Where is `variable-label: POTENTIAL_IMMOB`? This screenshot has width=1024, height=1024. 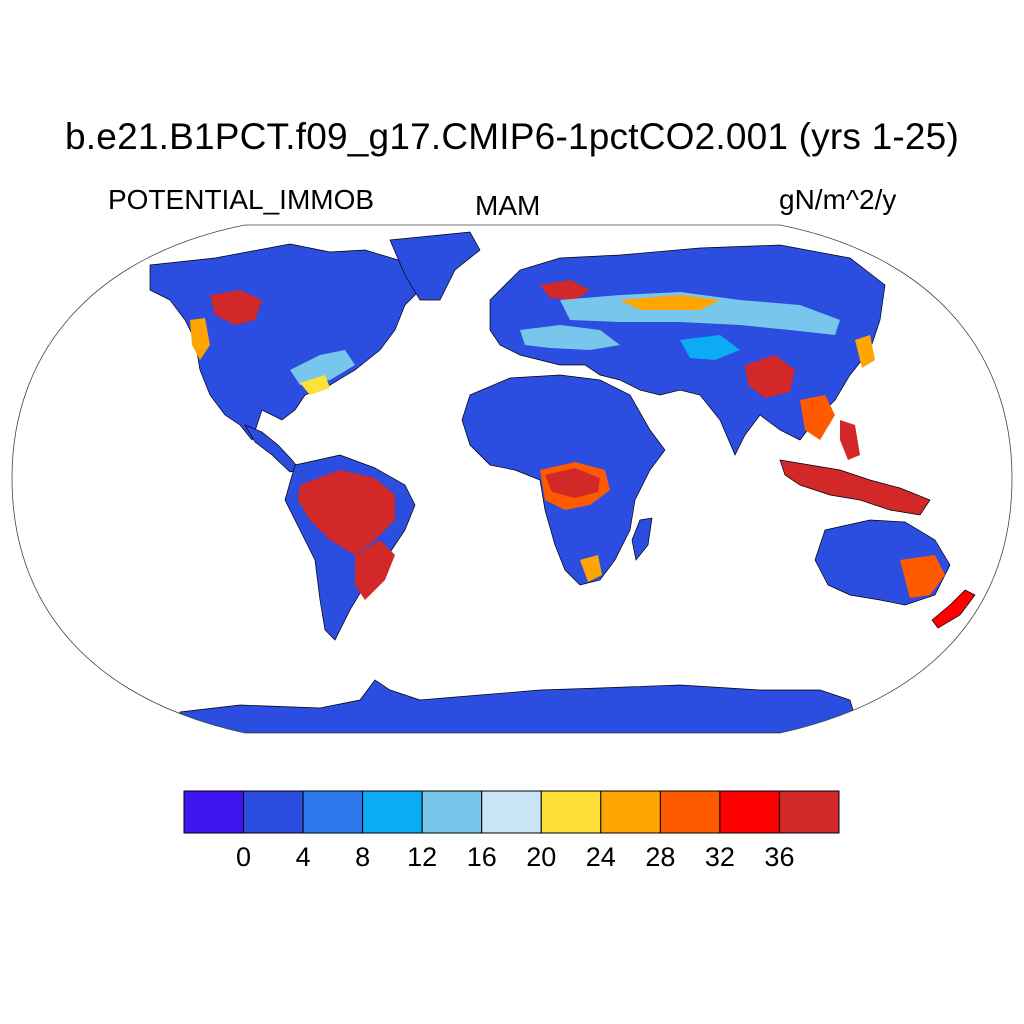 variable-label: POTENTIAL_IMMOB is located at coordinates (241, 199).